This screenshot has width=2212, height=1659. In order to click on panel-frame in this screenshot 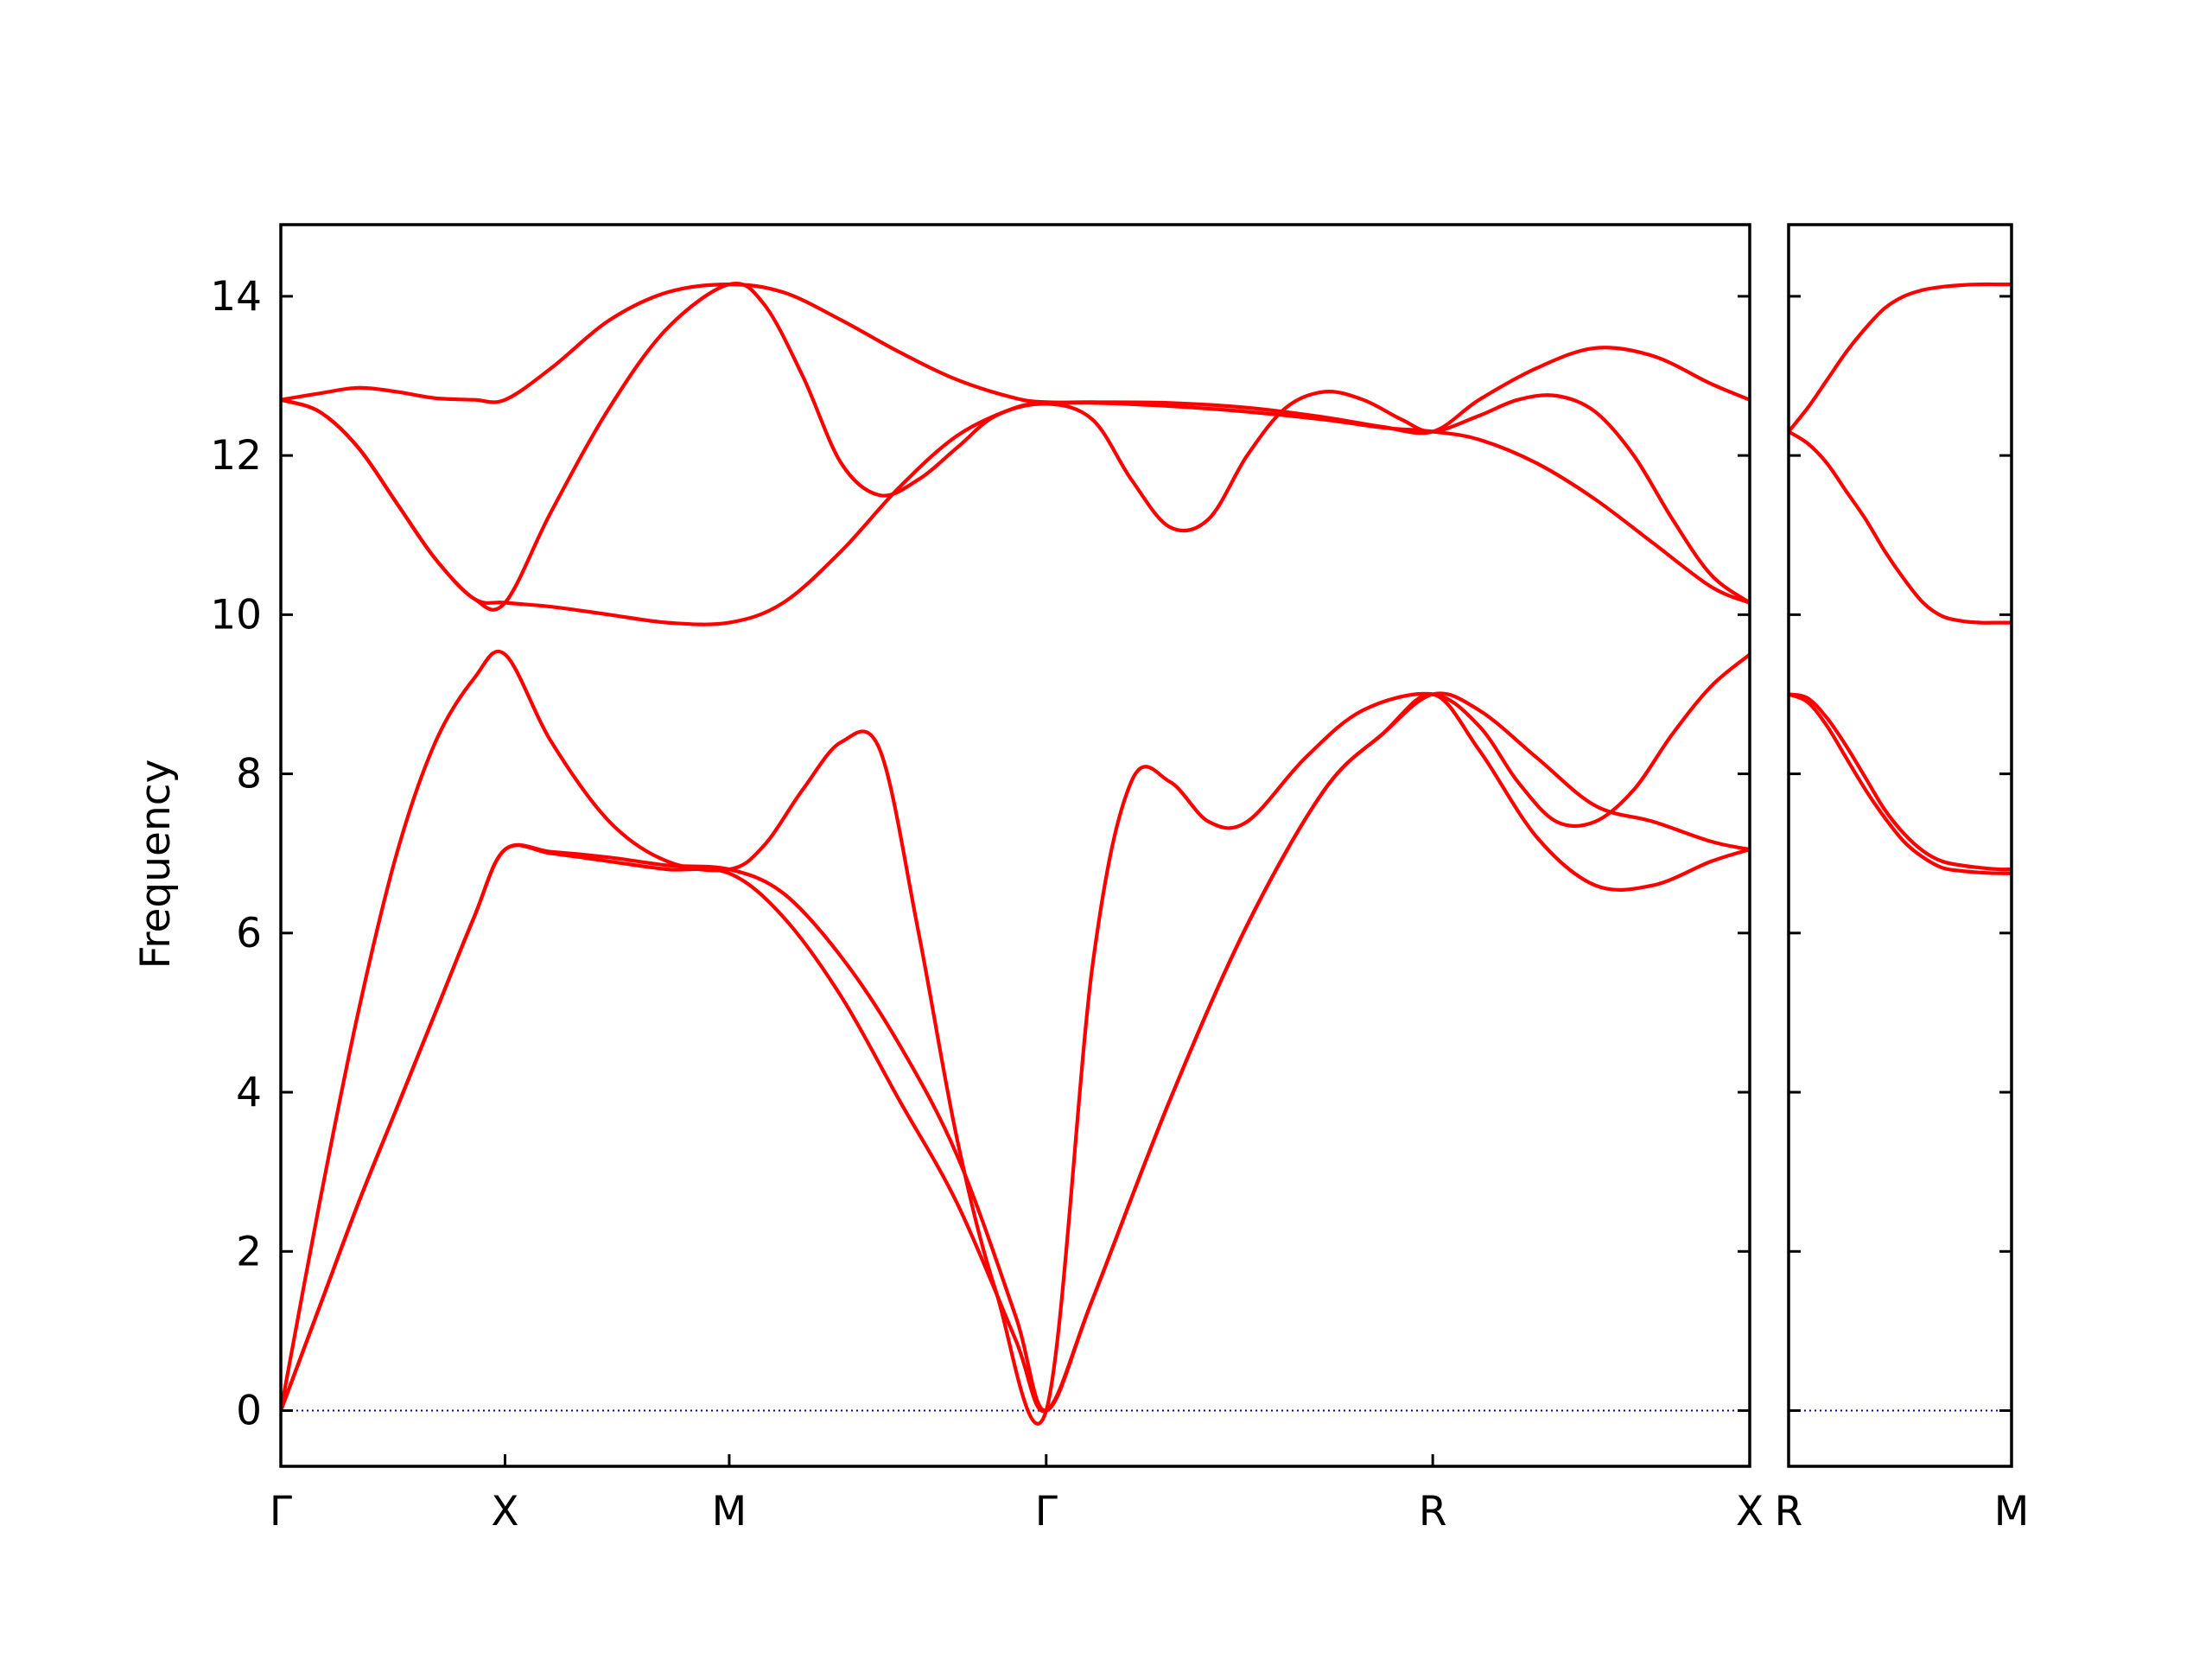, I will do `click(1900, 845)`.